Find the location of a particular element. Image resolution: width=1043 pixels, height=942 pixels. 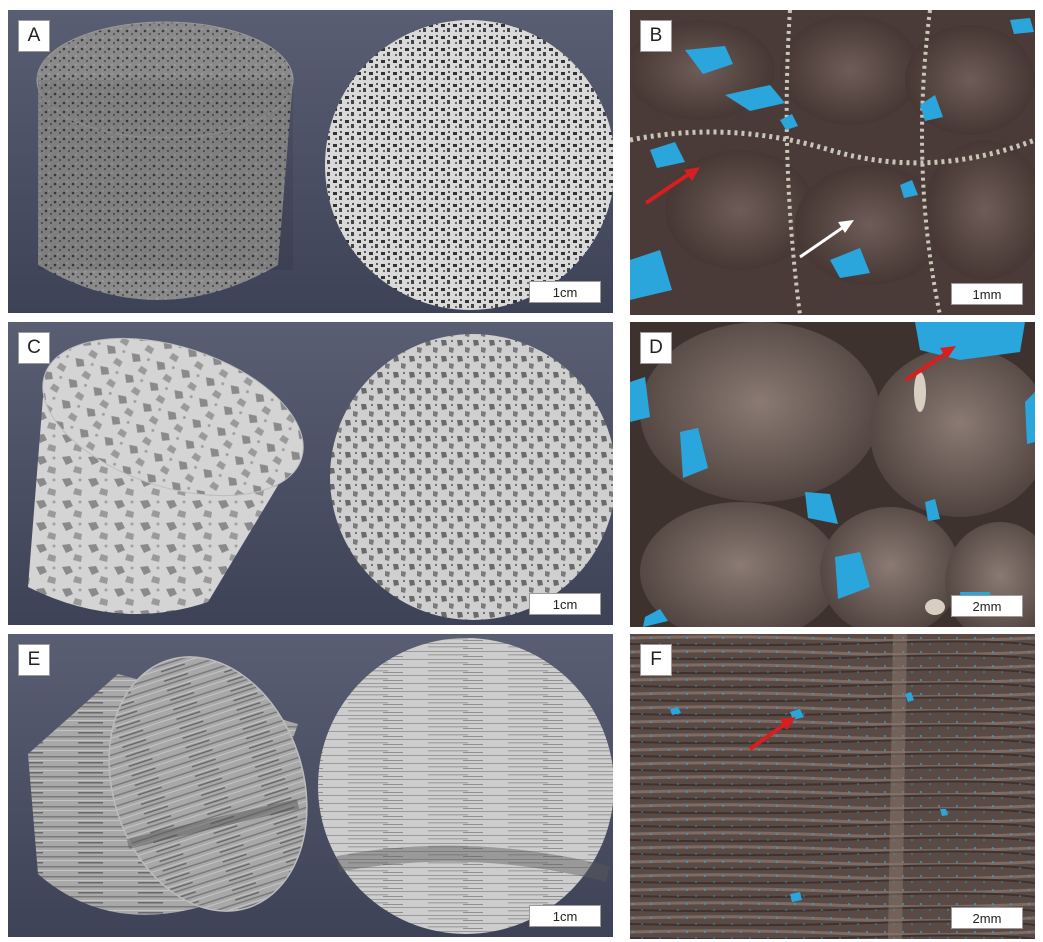

panel-b-image is located at coordinates (832, 162).